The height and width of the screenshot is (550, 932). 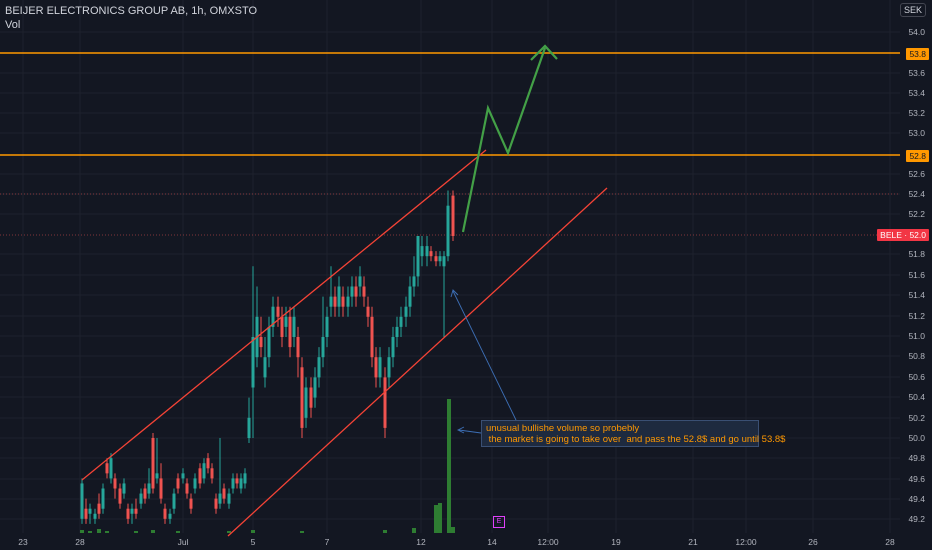 I want to click on time-tick-label: 14, so click(x=492, y=542).